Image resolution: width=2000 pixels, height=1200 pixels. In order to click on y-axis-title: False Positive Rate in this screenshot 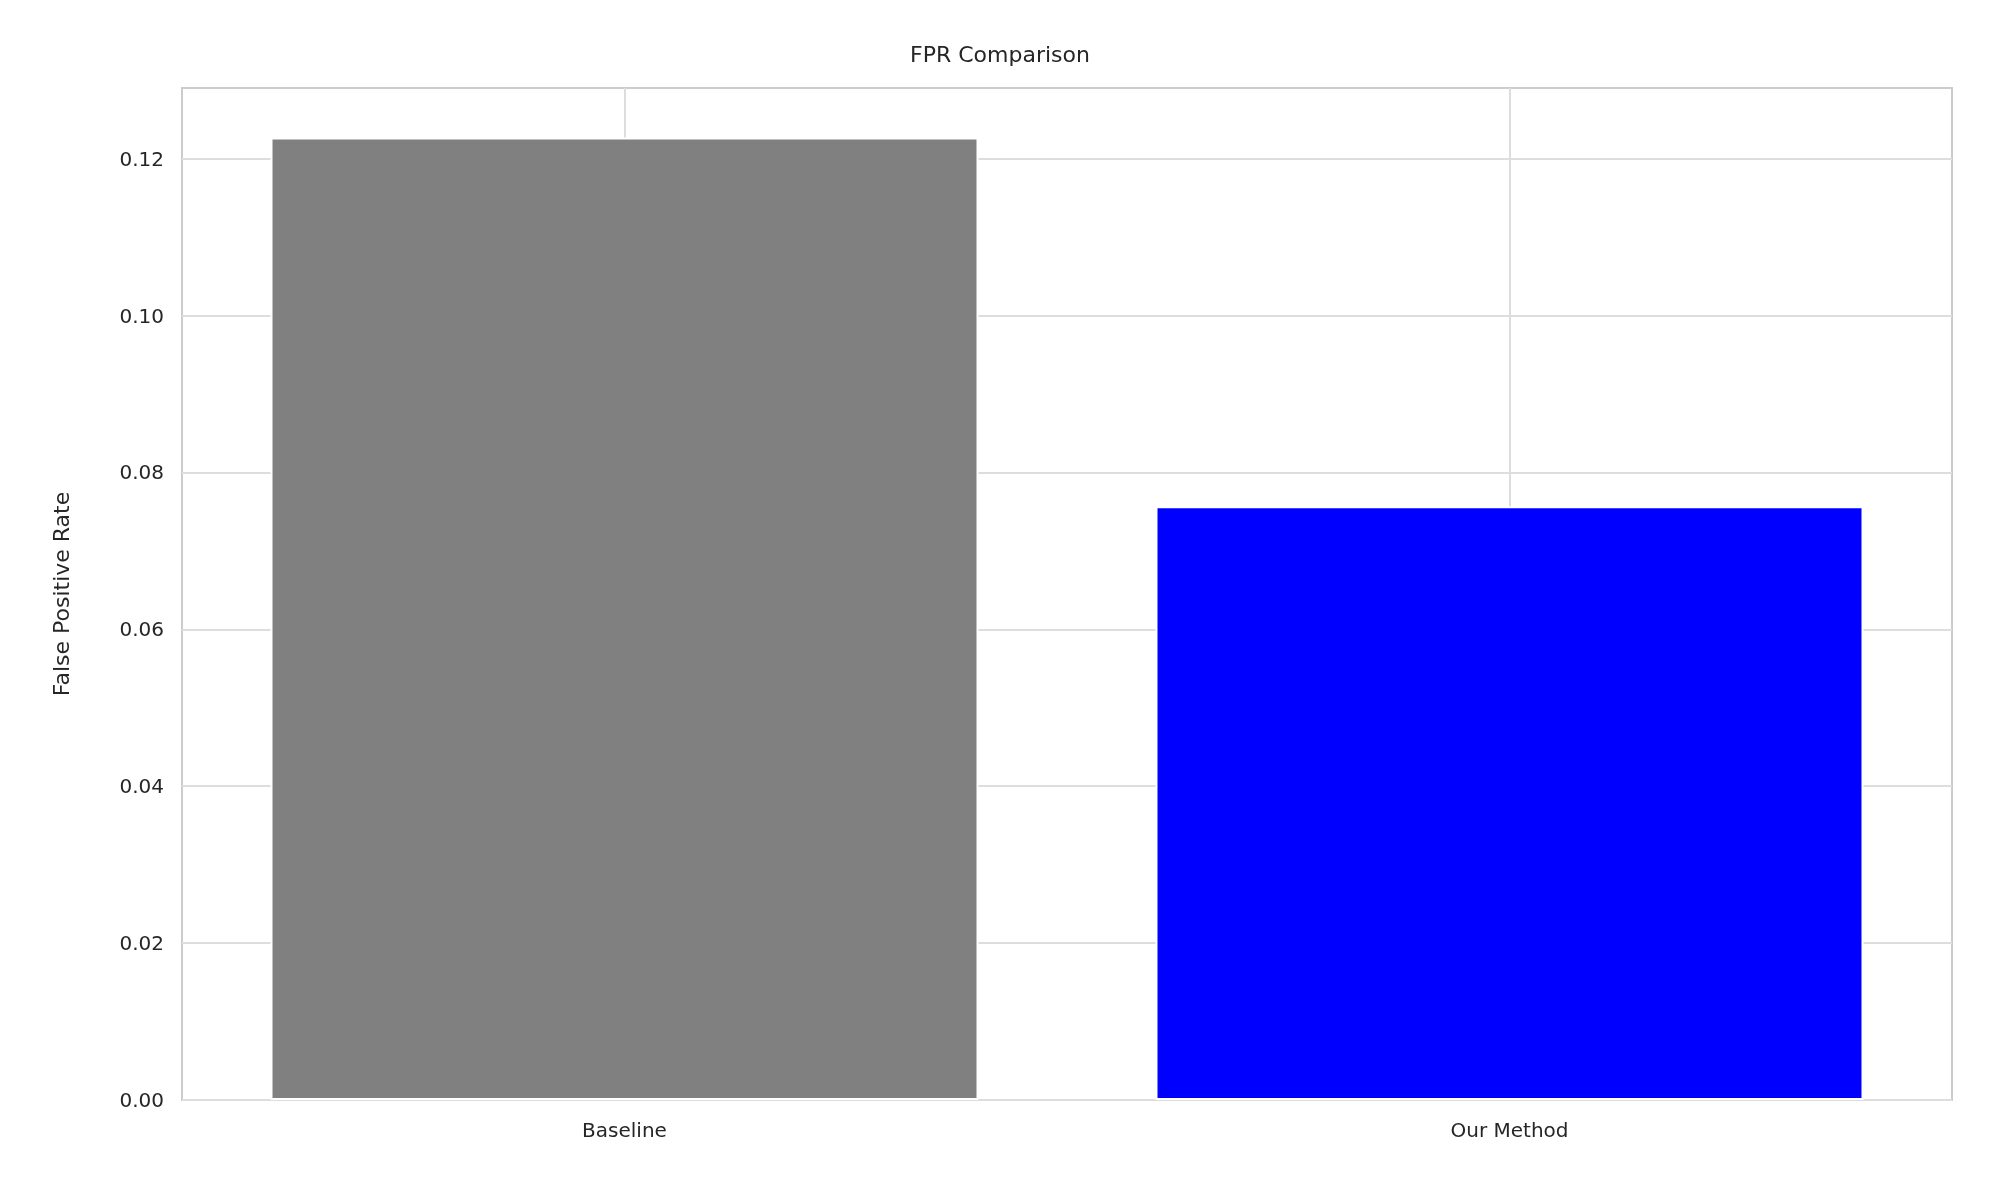, I will do `click(61, 594)`.